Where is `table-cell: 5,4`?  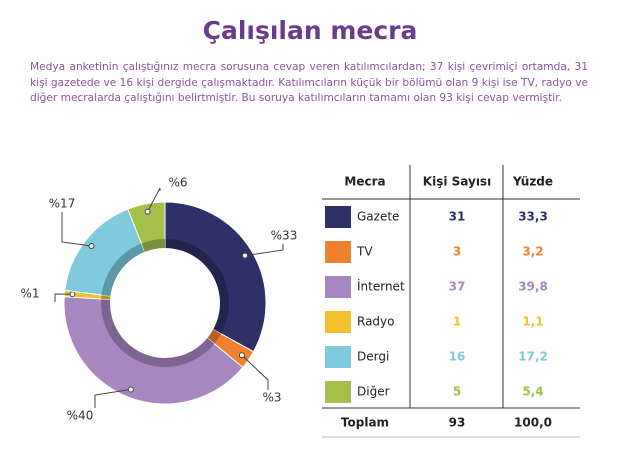
table-cell: 5,4 is located at coordinates (532, 392).